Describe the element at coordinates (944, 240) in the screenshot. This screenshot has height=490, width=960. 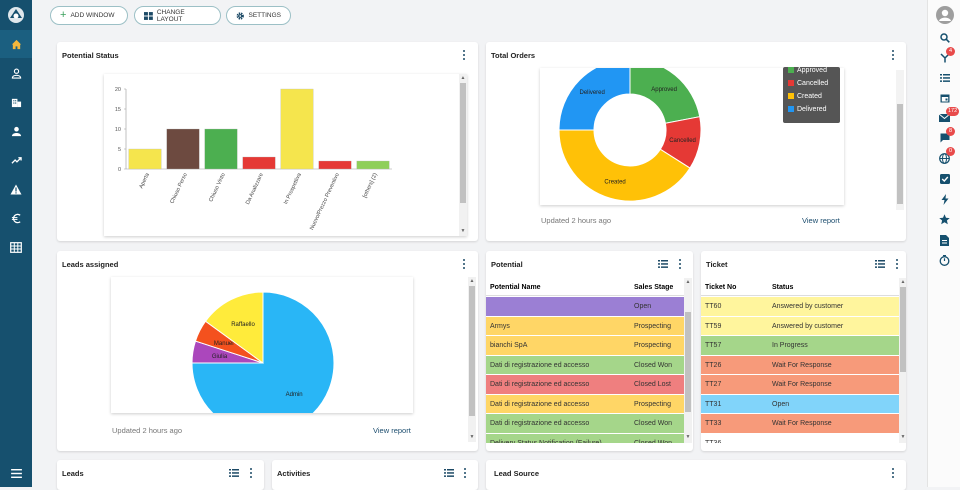
I see `documents-button` at that location.